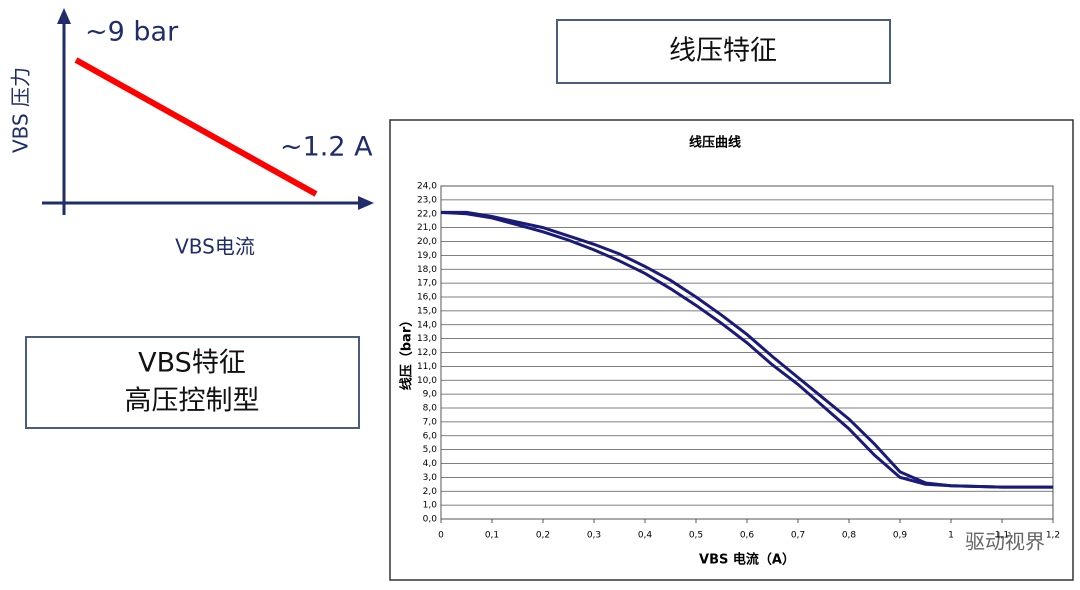 The height and width of the screenshot is (590, 1080). Describe the element at coordinates (900, 536) in the screenshot. I see `x-tick-label: 0,9` at that location.